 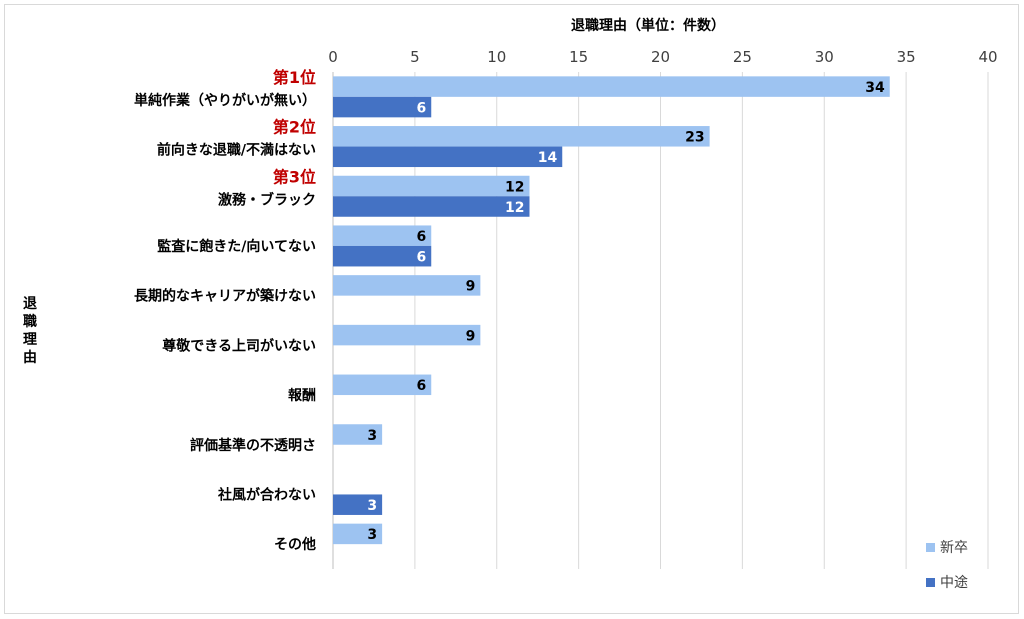 What do you see at coordinates (225, 296) in the screenshot?
I see `category-label: 長期的なキャリアが築けない` at bounding box center [225, 296].